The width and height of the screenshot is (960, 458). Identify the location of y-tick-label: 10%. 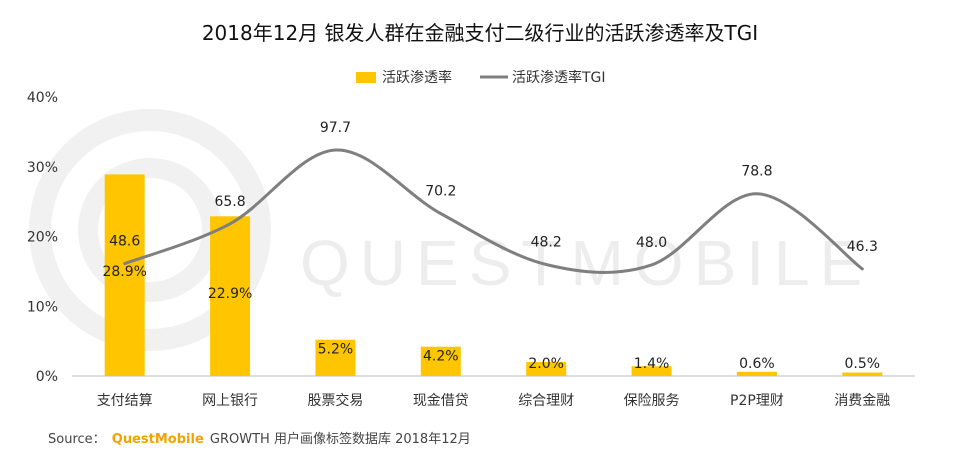
(42, 307).